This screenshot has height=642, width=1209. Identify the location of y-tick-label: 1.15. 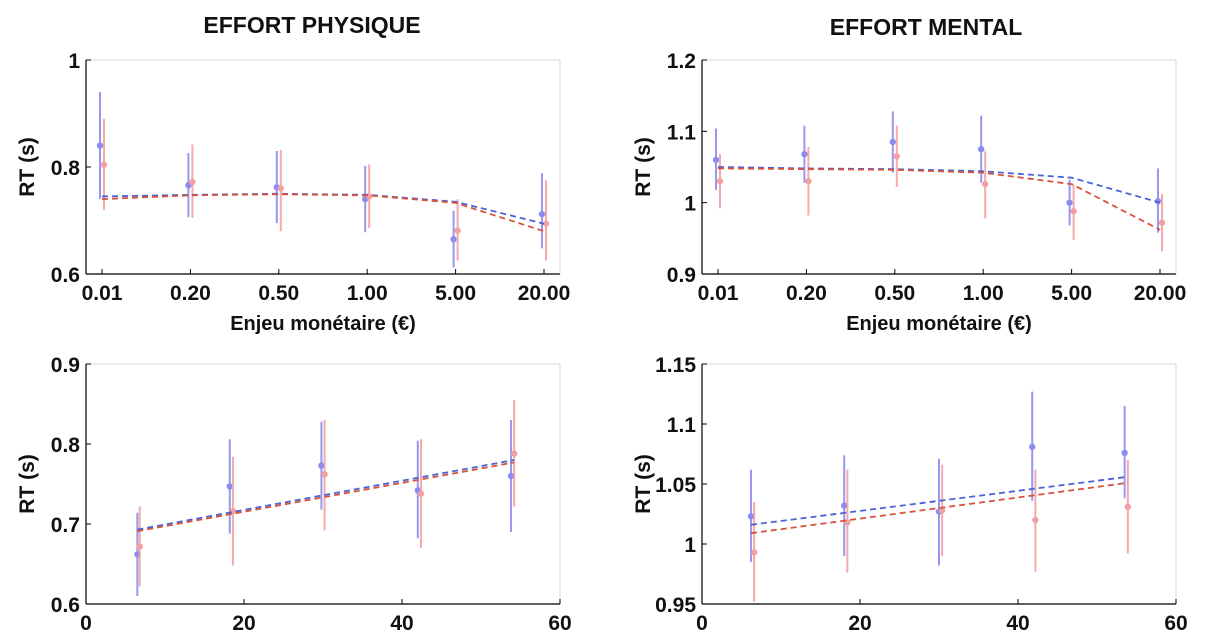
(675, 365).